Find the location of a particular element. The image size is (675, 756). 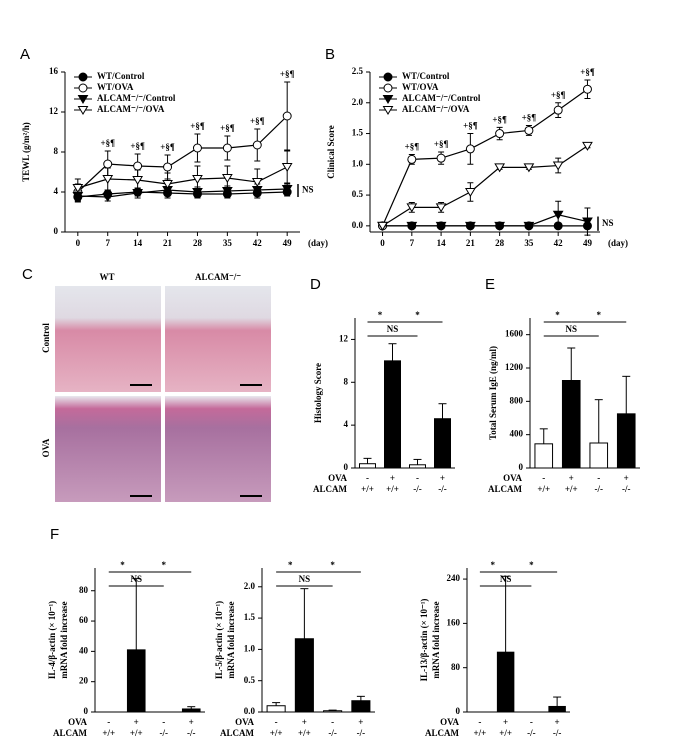

y-tick-label: 2.5 is located at coordinates (358, 71).